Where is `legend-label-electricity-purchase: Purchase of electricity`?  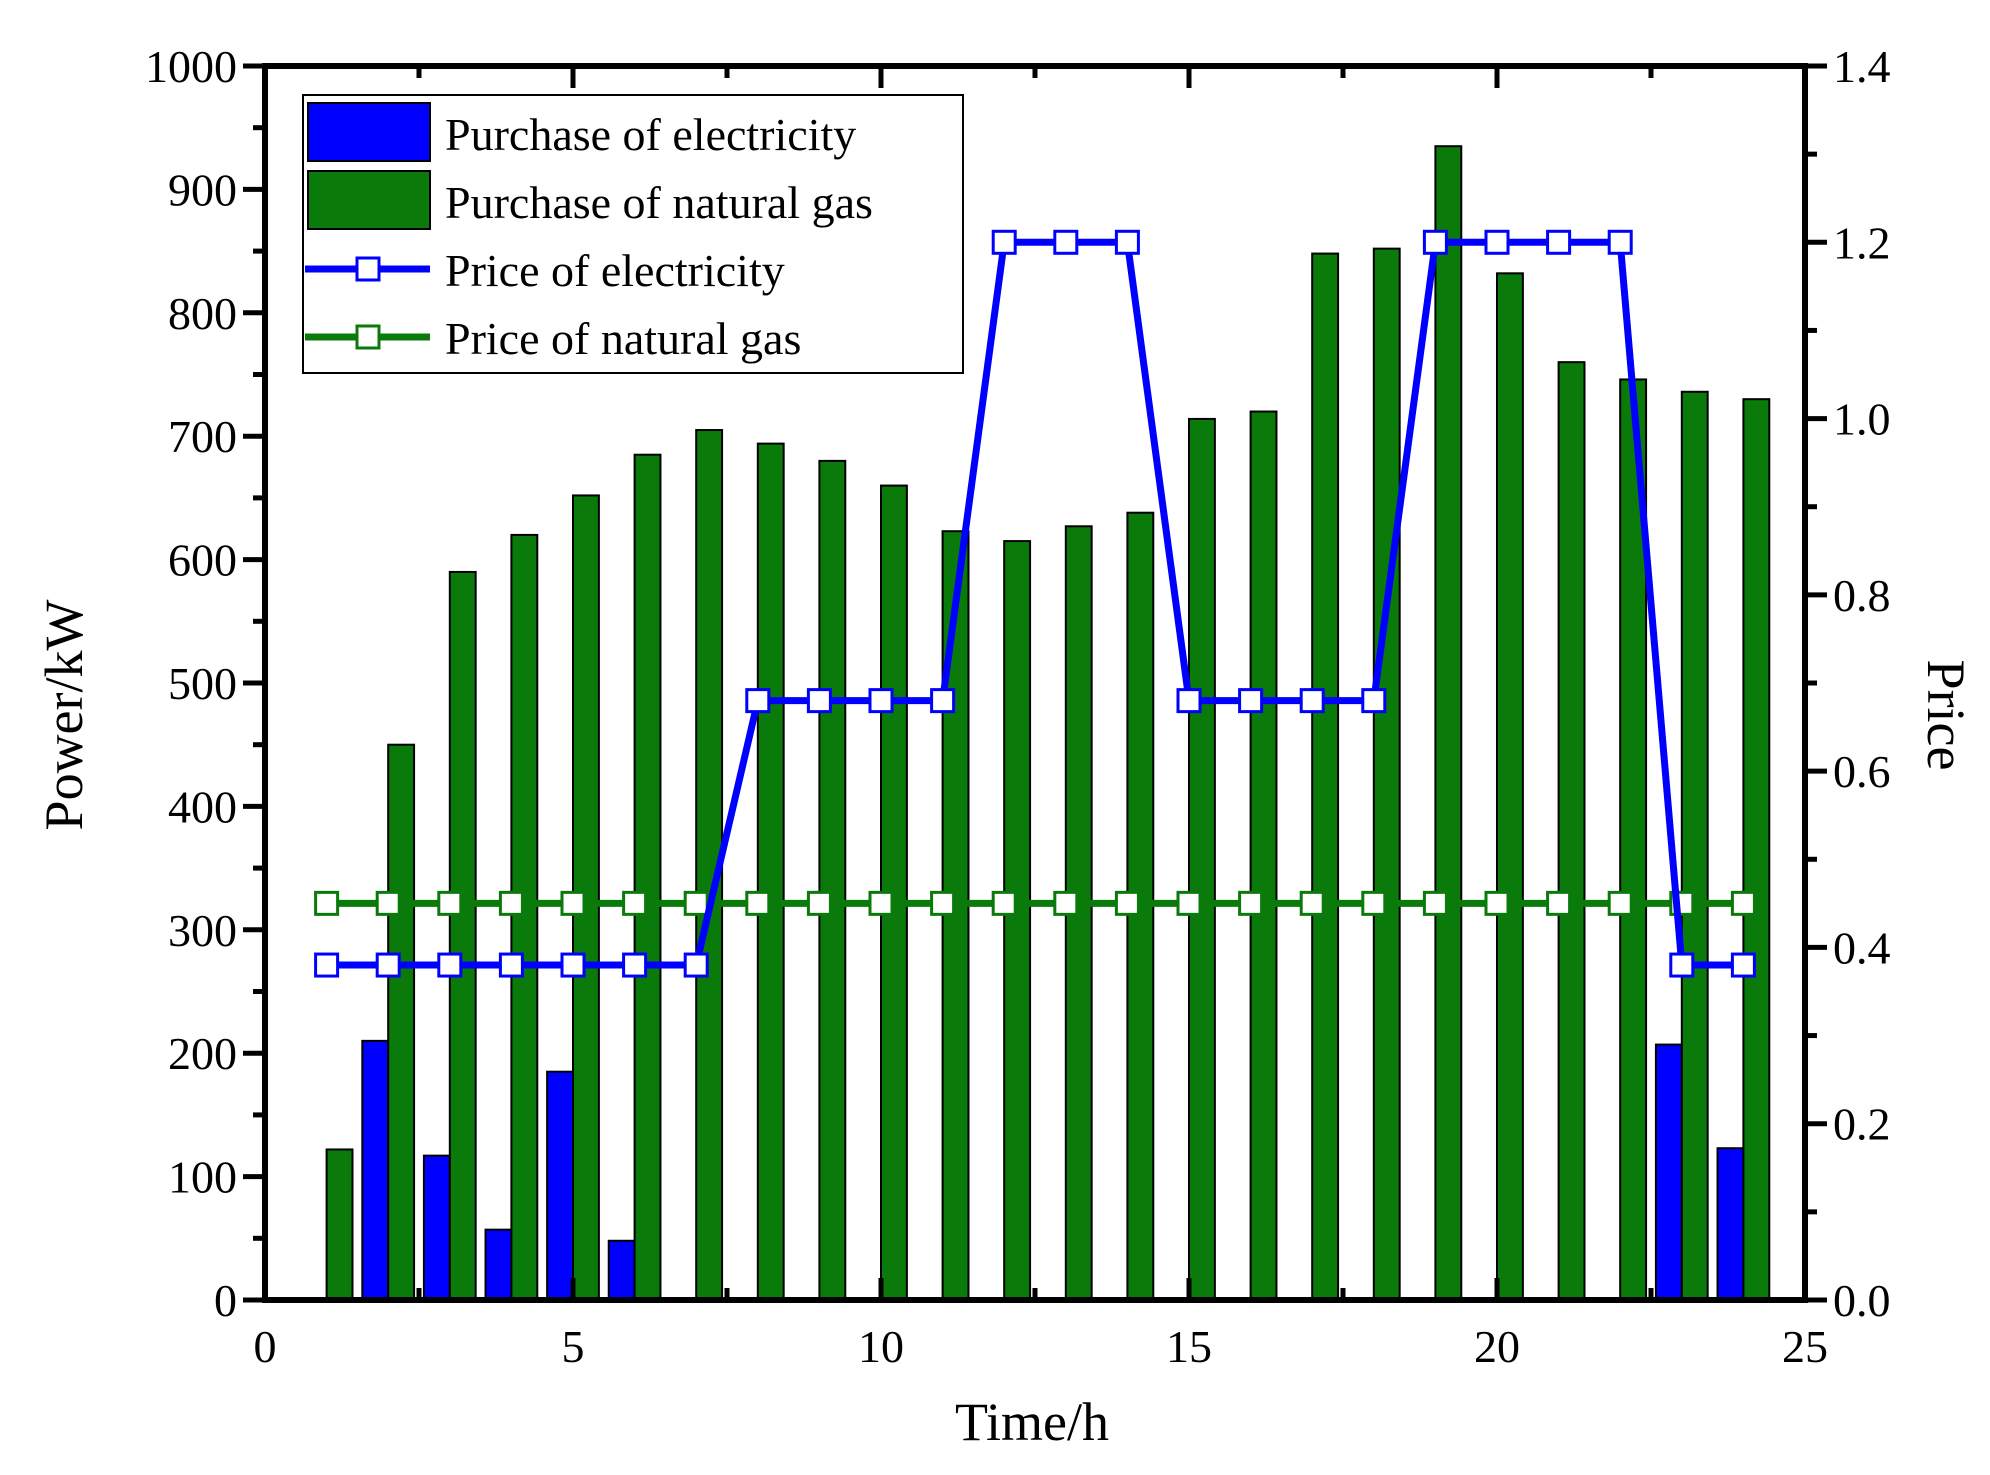
legend-label-electricity-purchase: Purchase of electricity is located at coordinates (650, 134).